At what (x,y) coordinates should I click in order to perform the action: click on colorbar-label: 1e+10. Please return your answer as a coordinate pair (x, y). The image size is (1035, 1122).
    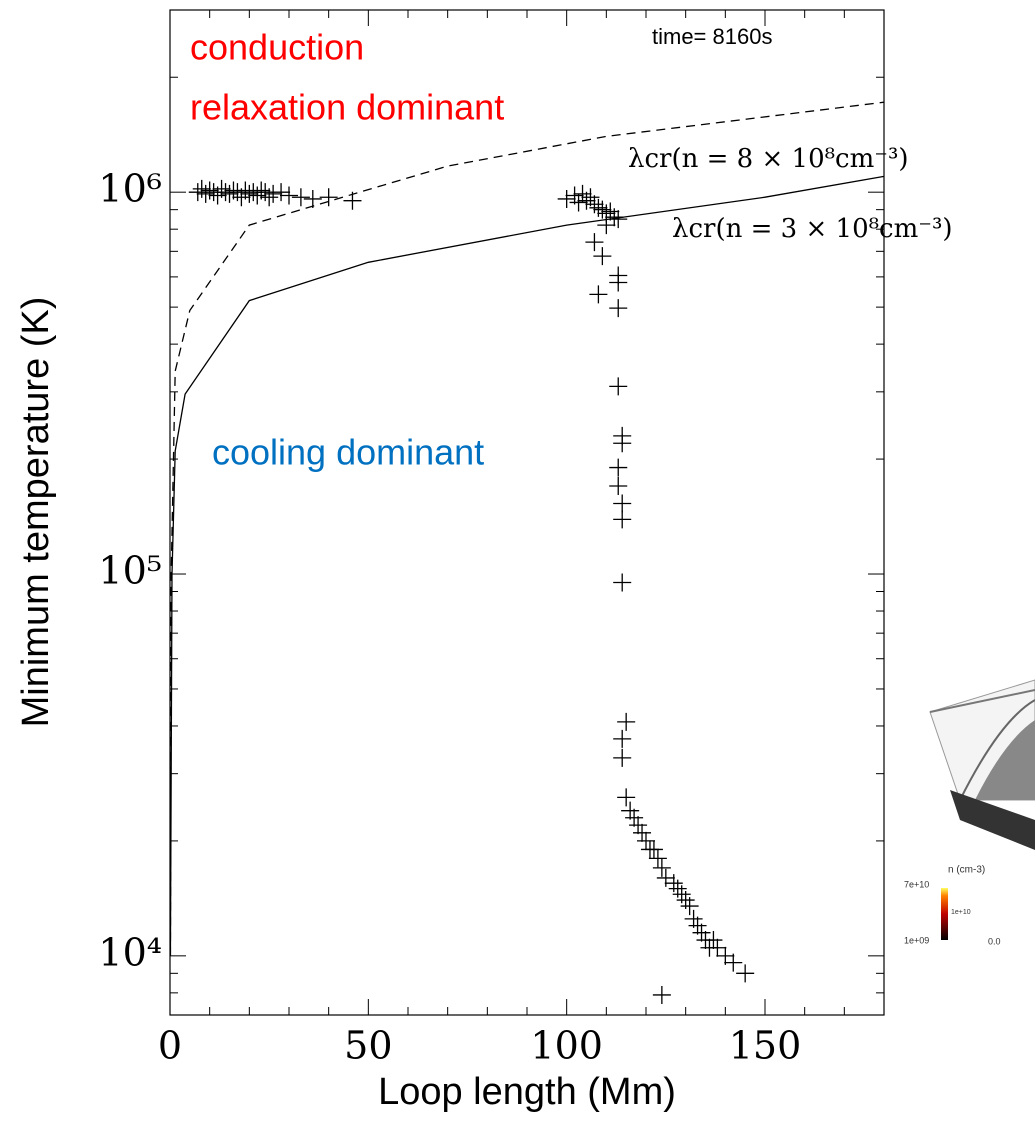
    Looking at the image, I should click on (961, 912).